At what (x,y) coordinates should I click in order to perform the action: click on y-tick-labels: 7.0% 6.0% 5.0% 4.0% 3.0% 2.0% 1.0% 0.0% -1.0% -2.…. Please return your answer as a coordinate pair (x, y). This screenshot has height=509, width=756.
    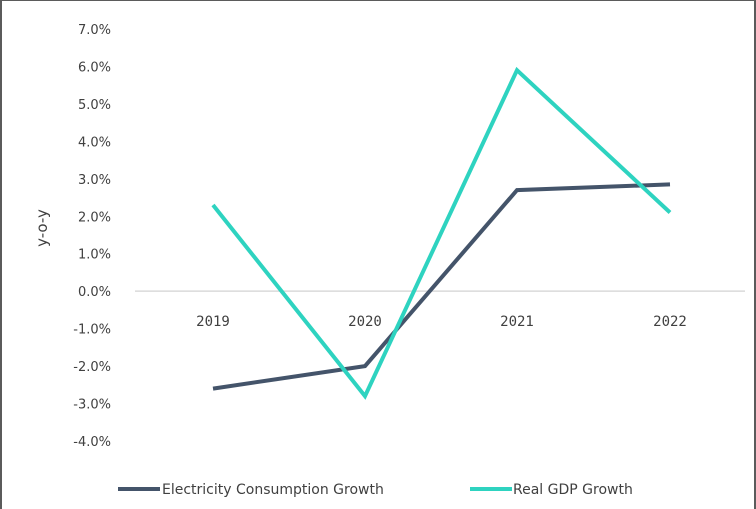
    Looking at the image, I should click on (92, 236).